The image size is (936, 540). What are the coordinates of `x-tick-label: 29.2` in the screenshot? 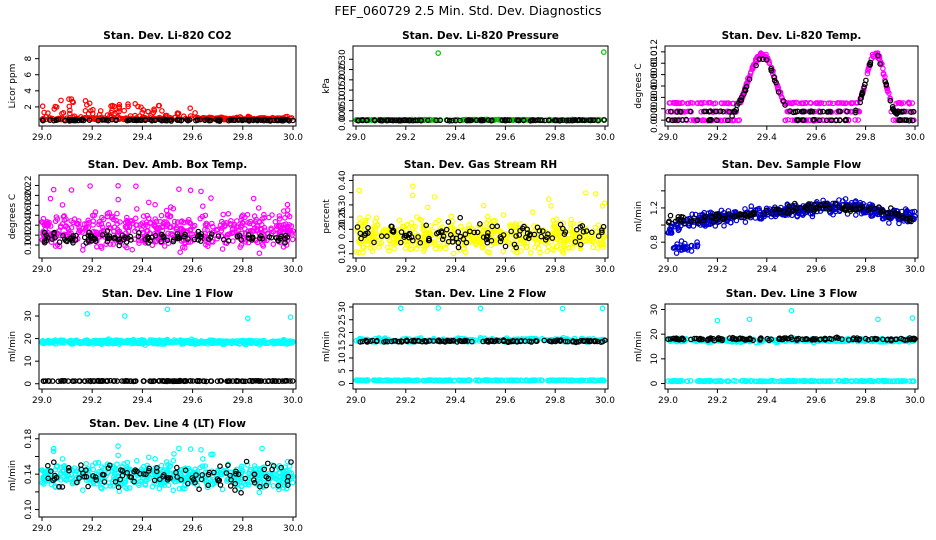 It's located at (92, 138).